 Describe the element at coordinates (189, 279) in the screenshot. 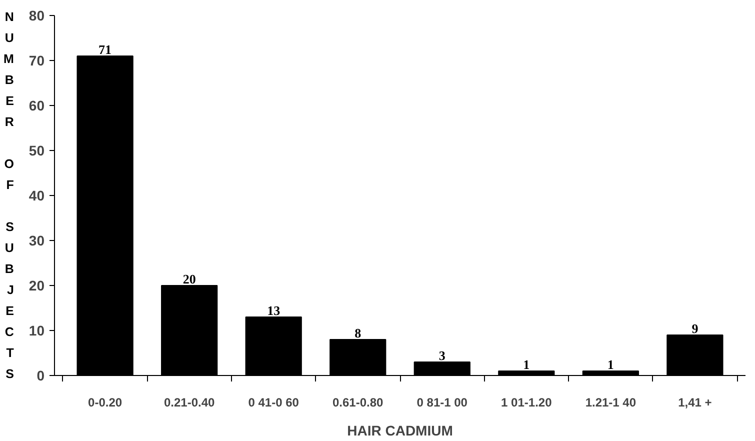

I see `data-label: 20` at that location.